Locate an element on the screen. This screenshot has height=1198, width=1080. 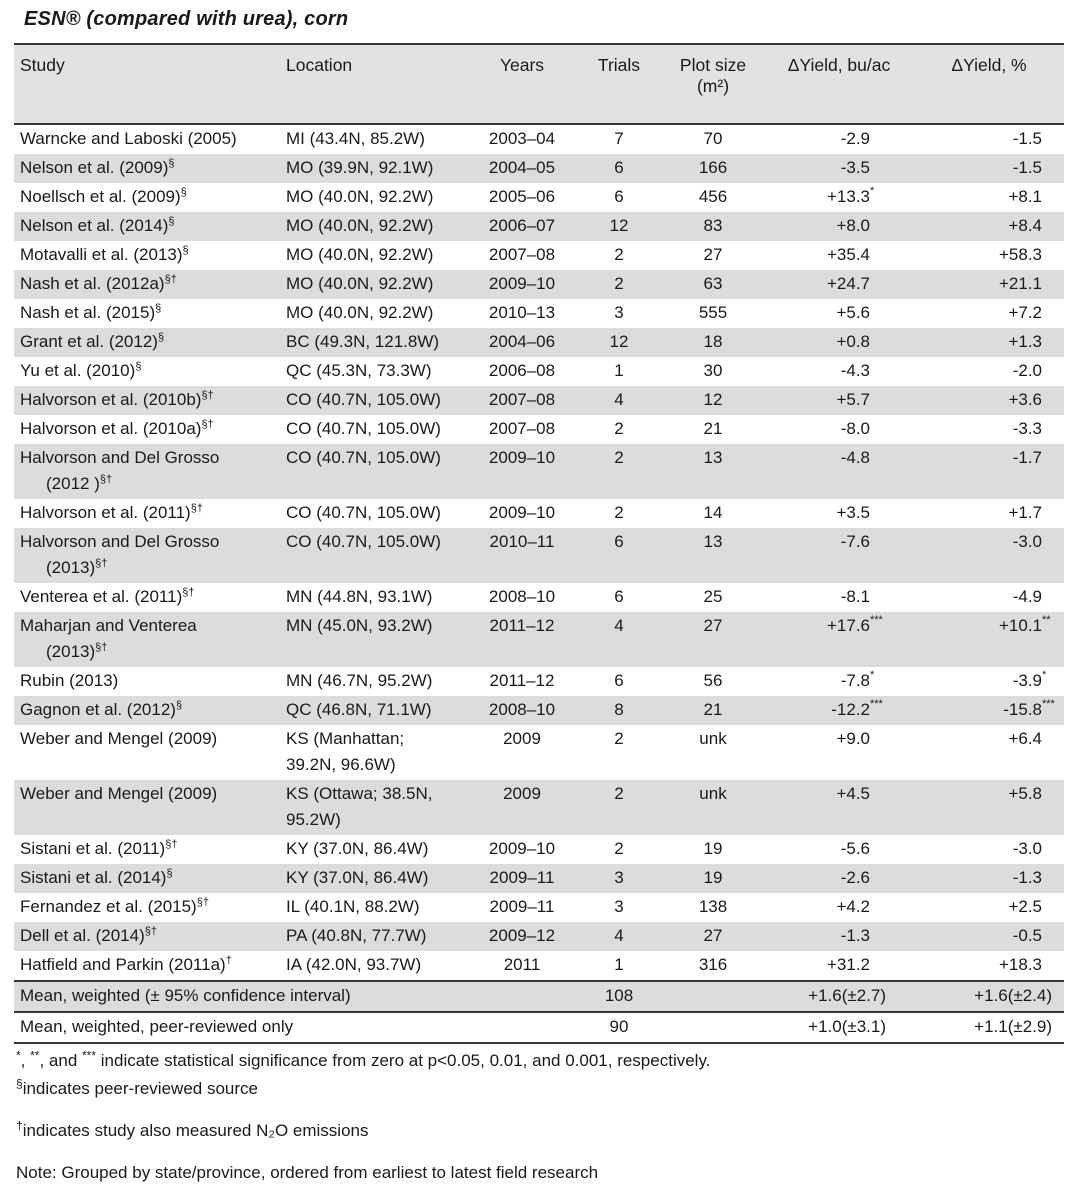
plot-size-cell: 63 is located at coordinates (713, 284).